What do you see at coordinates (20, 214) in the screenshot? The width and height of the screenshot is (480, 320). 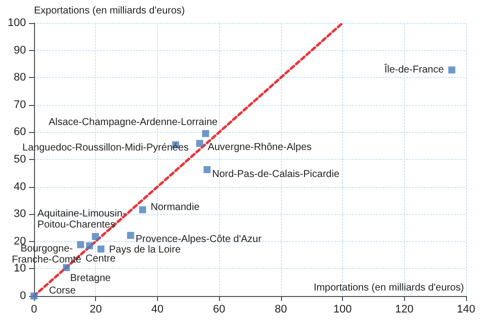 I see `y-tick-label: 30` at bounding box center [20, 214].